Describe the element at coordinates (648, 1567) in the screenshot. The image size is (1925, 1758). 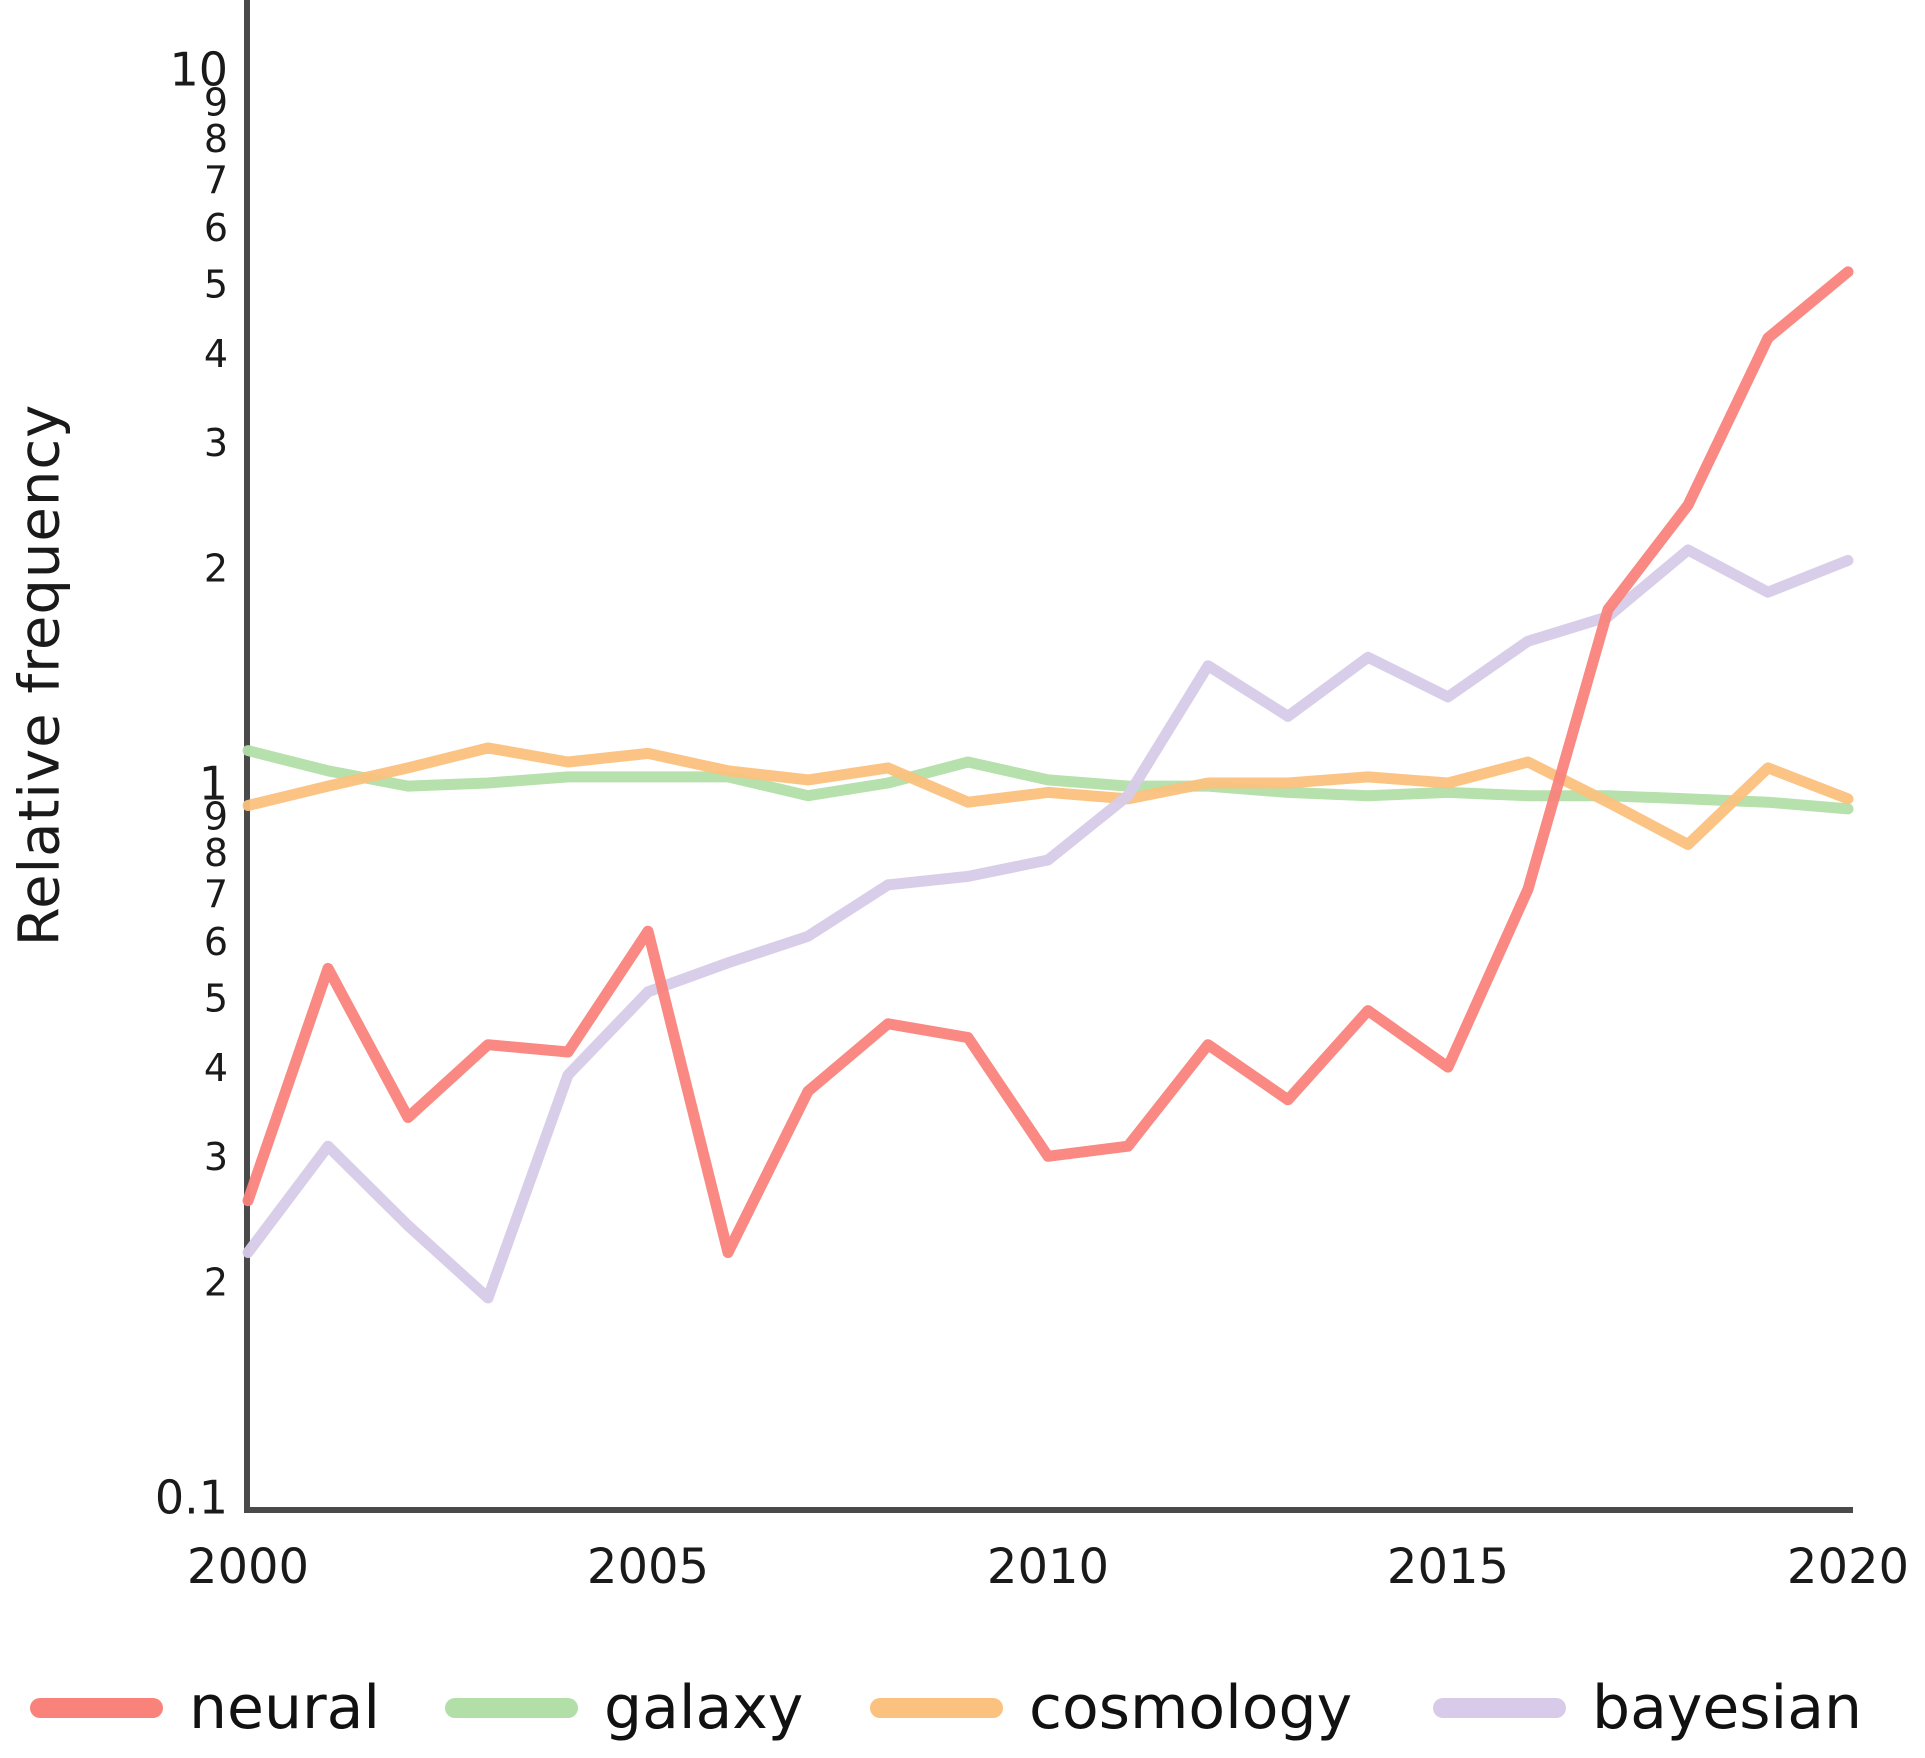
I see `x-tick-label-2005: 2005` at that location.